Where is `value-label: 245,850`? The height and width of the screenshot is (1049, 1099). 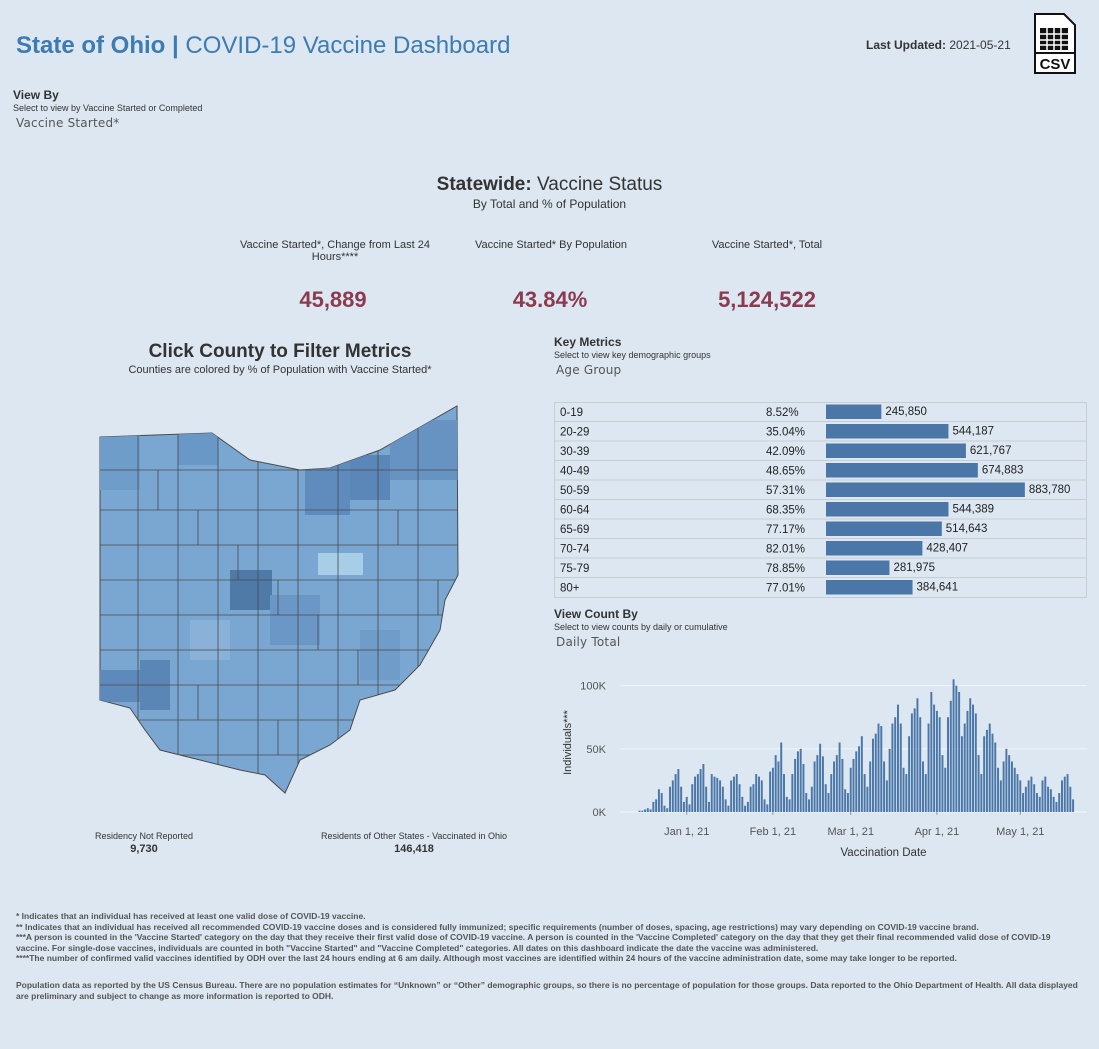
value-label: 245,850 is located at coordinates (906, 412).